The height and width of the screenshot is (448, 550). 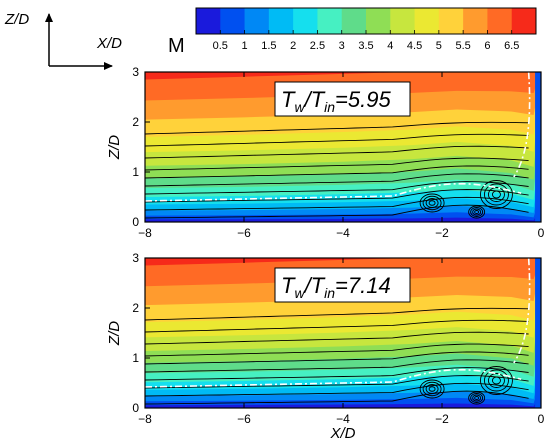 What do you see at coordinates (390, 46) in the screenshot?
I see `colorbar-tick-label: 4` at bounding box center [390, 46].